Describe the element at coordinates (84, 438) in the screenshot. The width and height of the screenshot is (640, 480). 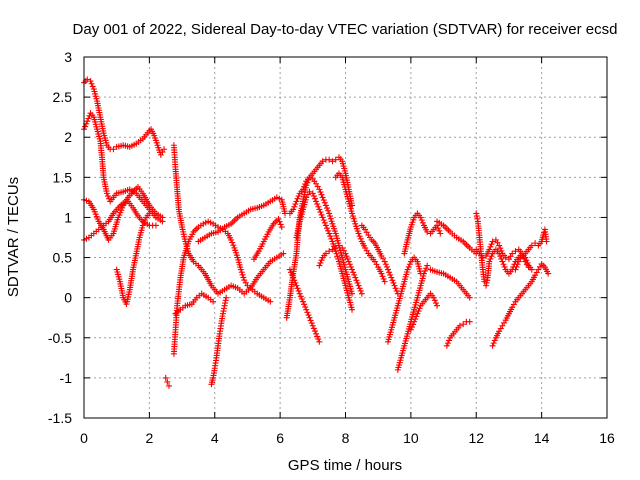
I see `x-tick-label: 0` at that location.